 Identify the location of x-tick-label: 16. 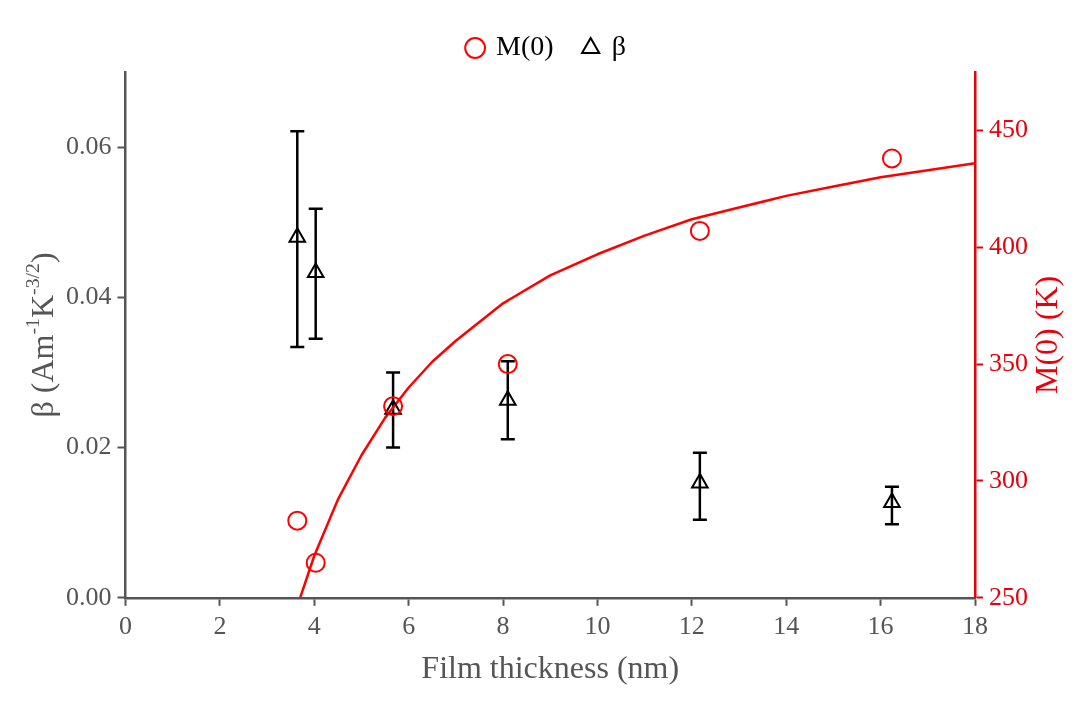
(880, 626).